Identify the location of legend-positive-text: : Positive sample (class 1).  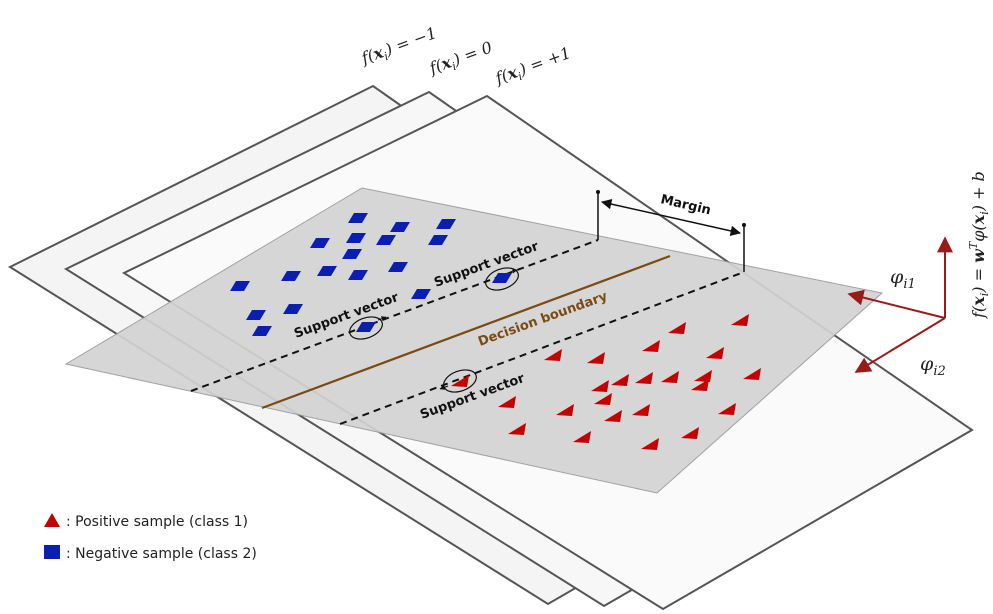
(157, 522).